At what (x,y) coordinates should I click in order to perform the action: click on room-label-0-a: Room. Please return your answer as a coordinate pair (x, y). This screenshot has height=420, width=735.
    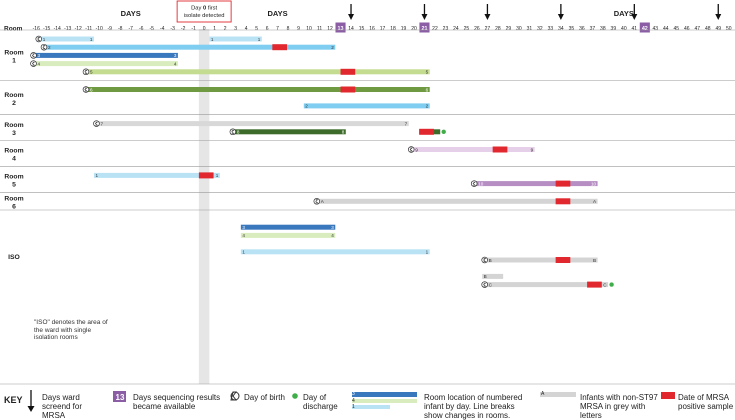
    Looking at the image, I should click on (13, 53).